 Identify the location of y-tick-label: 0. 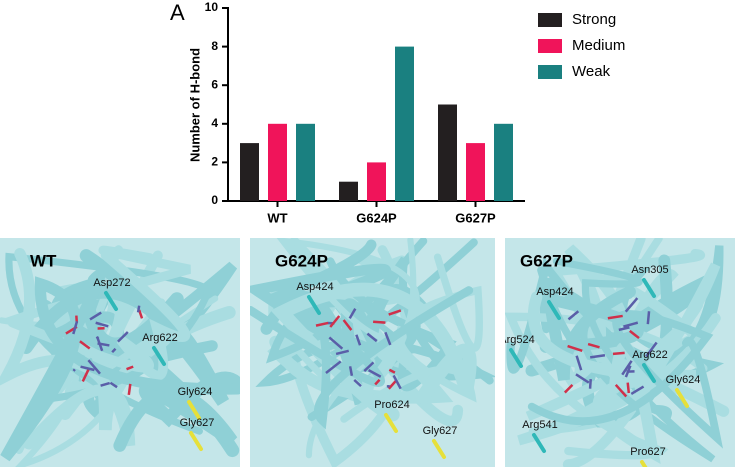
(214, 200).